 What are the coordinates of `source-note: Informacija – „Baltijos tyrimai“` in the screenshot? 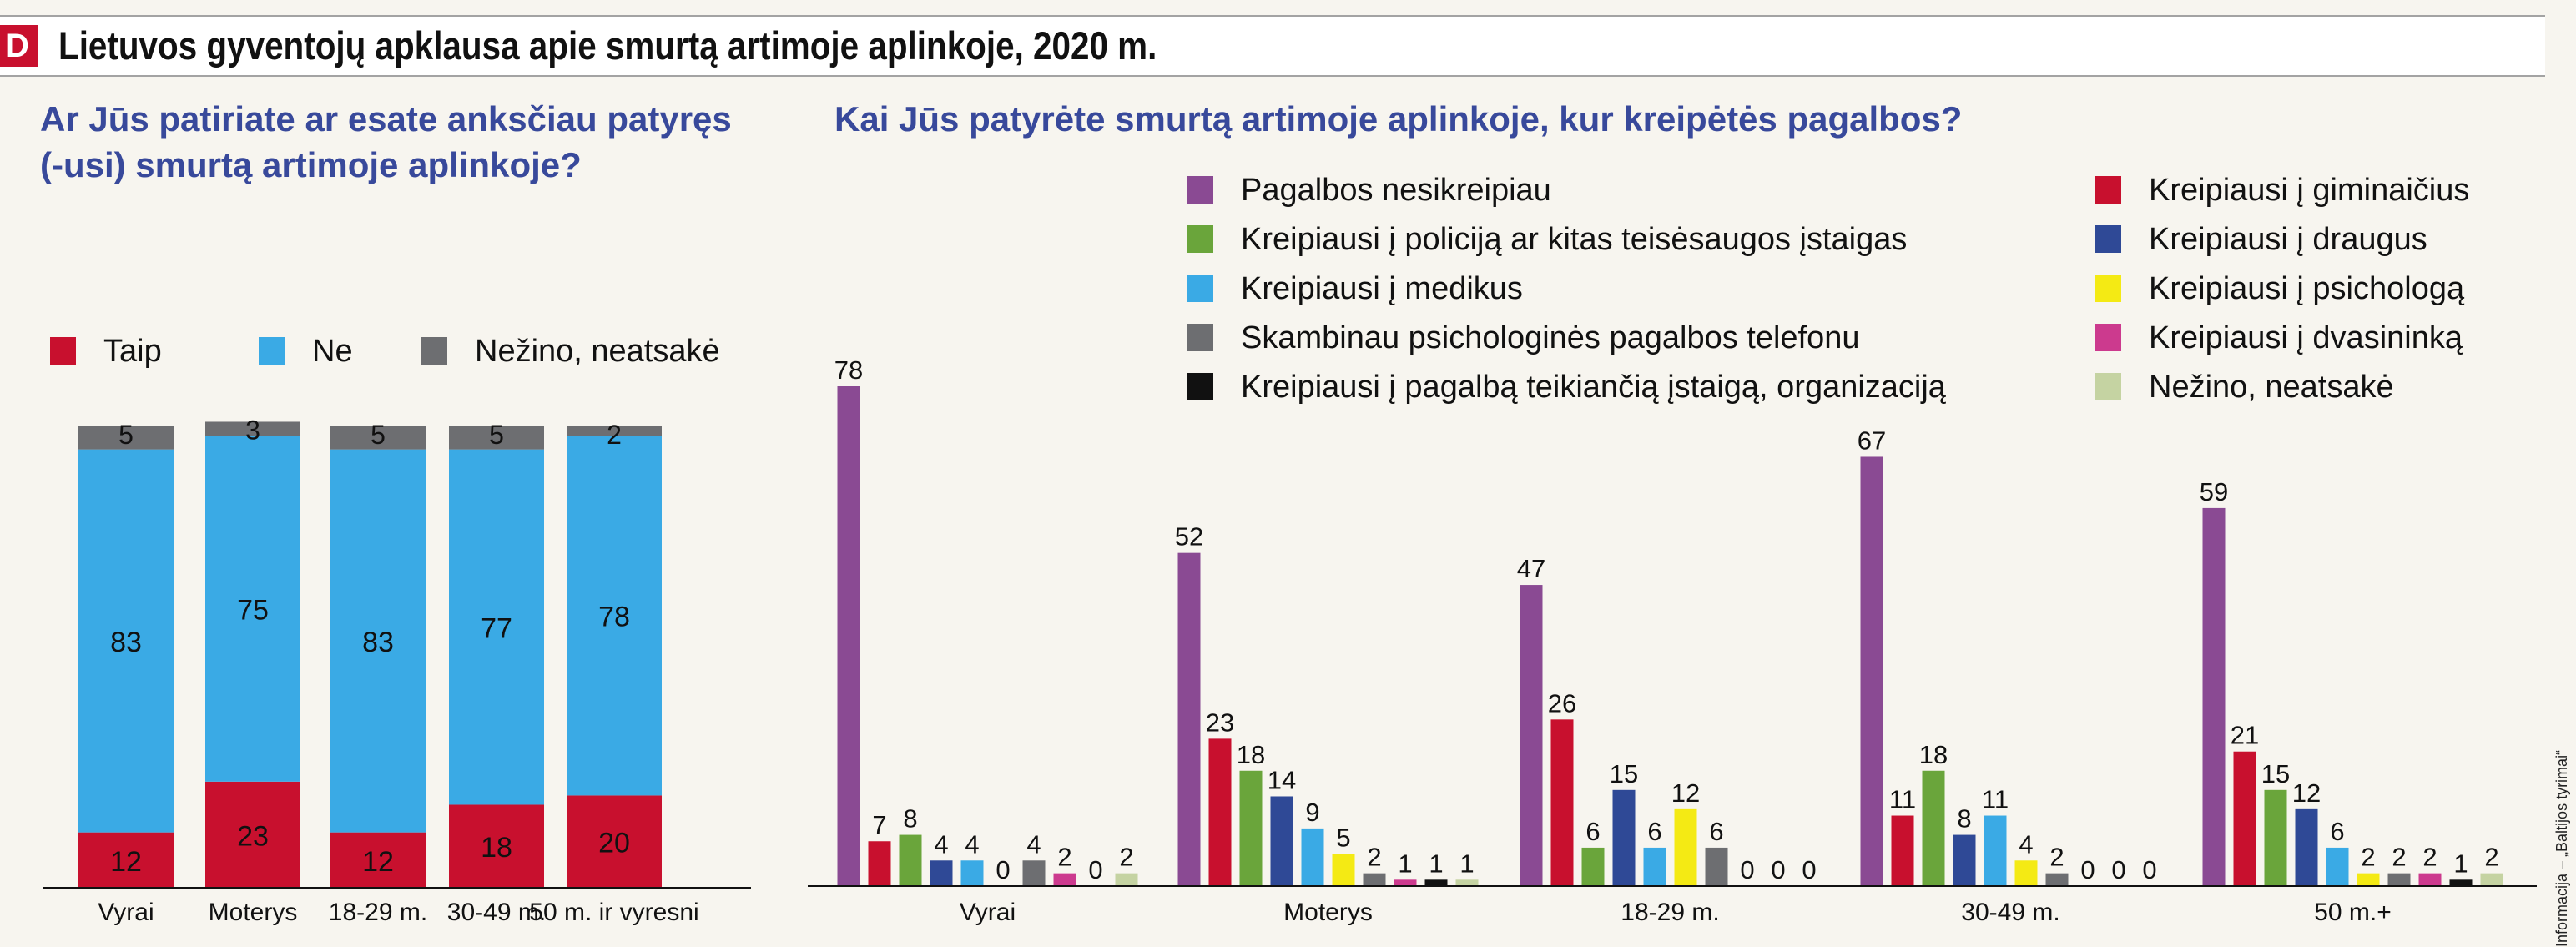 It's located at (2561, 848).